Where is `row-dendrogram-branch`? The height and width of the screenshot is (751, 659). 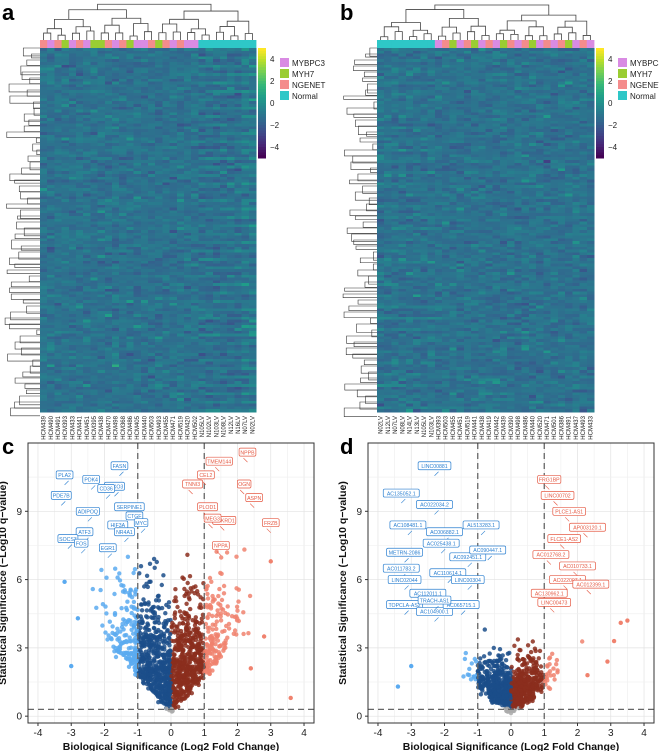 row-dendrogram-branch is located at coordinates (367, 130).